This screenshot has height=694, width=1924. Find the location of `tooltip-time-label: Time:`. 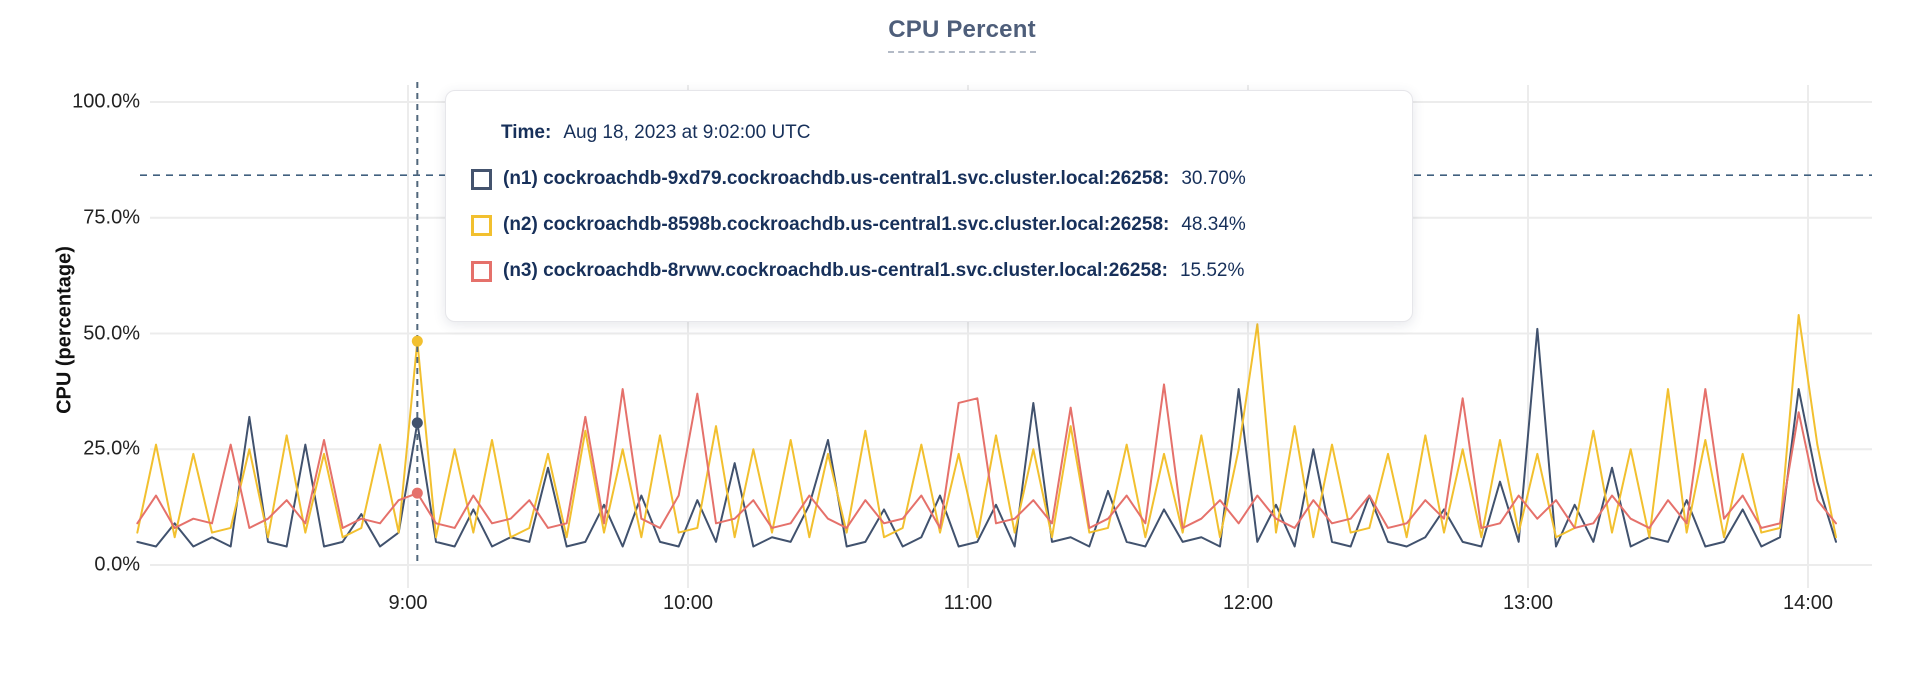

tooltip-time-label: Time: is located at coordinates (526, 132).